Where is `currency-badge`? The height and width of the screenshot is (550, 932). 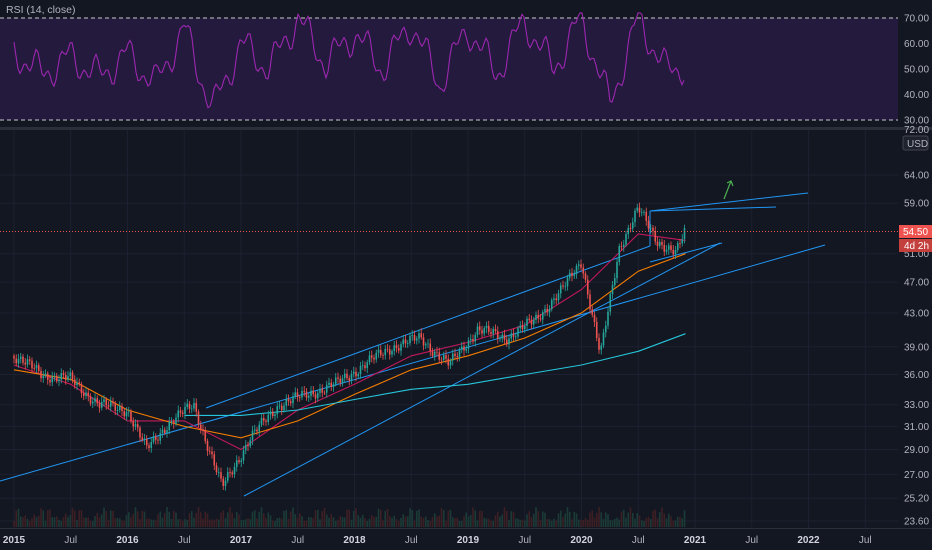 currency-badge is located at coordinates (915, 143).